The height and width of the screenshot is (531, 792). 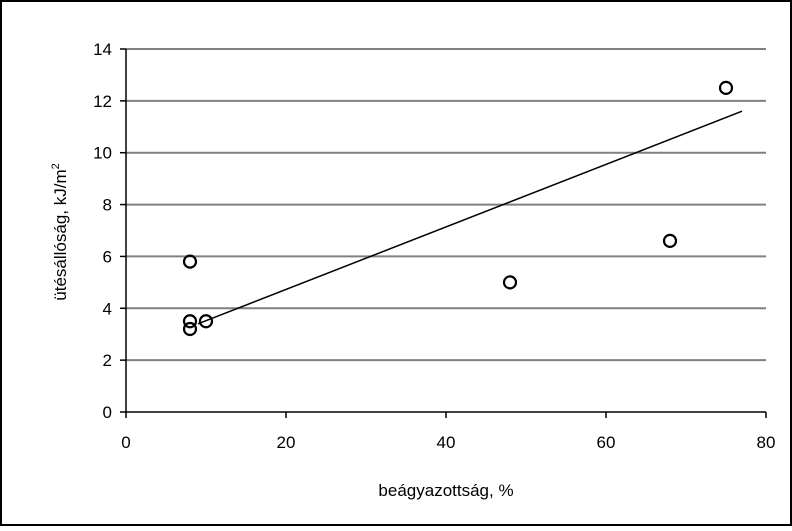 I want to click on x-axis-title: beágyazottság, %, so click(x=445, y=490).